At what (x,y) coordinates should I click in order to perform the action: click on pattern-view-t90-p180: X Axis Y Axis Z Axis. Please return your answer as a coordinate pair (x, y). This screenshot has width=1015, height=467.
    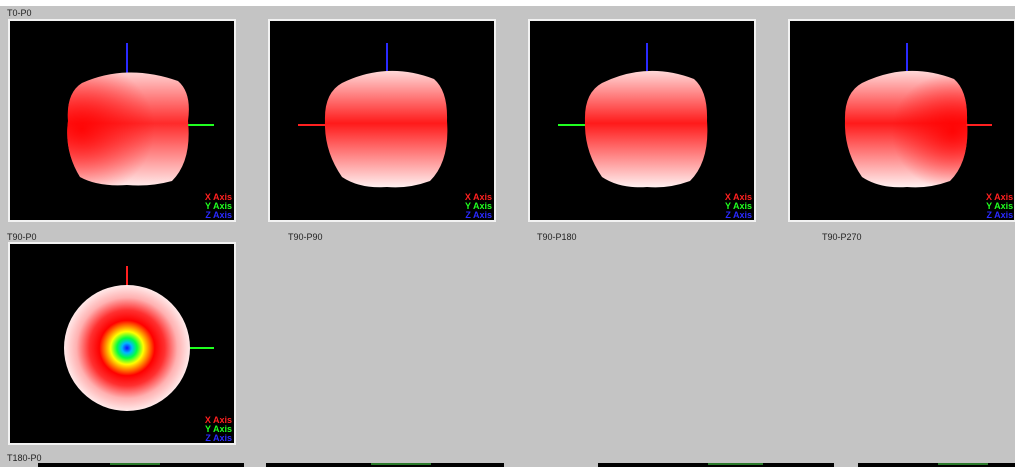
    Looking at the image, I should click on (642, 120).